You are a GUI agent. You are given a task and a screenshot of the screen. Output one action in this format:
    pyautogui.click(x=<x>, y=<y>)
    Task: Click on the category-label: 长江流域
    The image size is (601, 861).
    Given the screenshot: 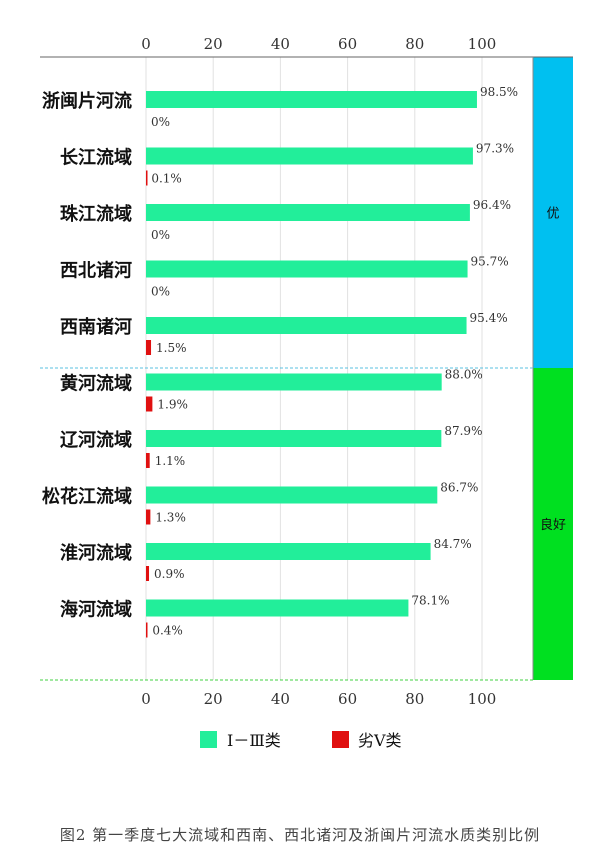 What is the action you would take?
    pyautogui.click(x=96, y=158)
    